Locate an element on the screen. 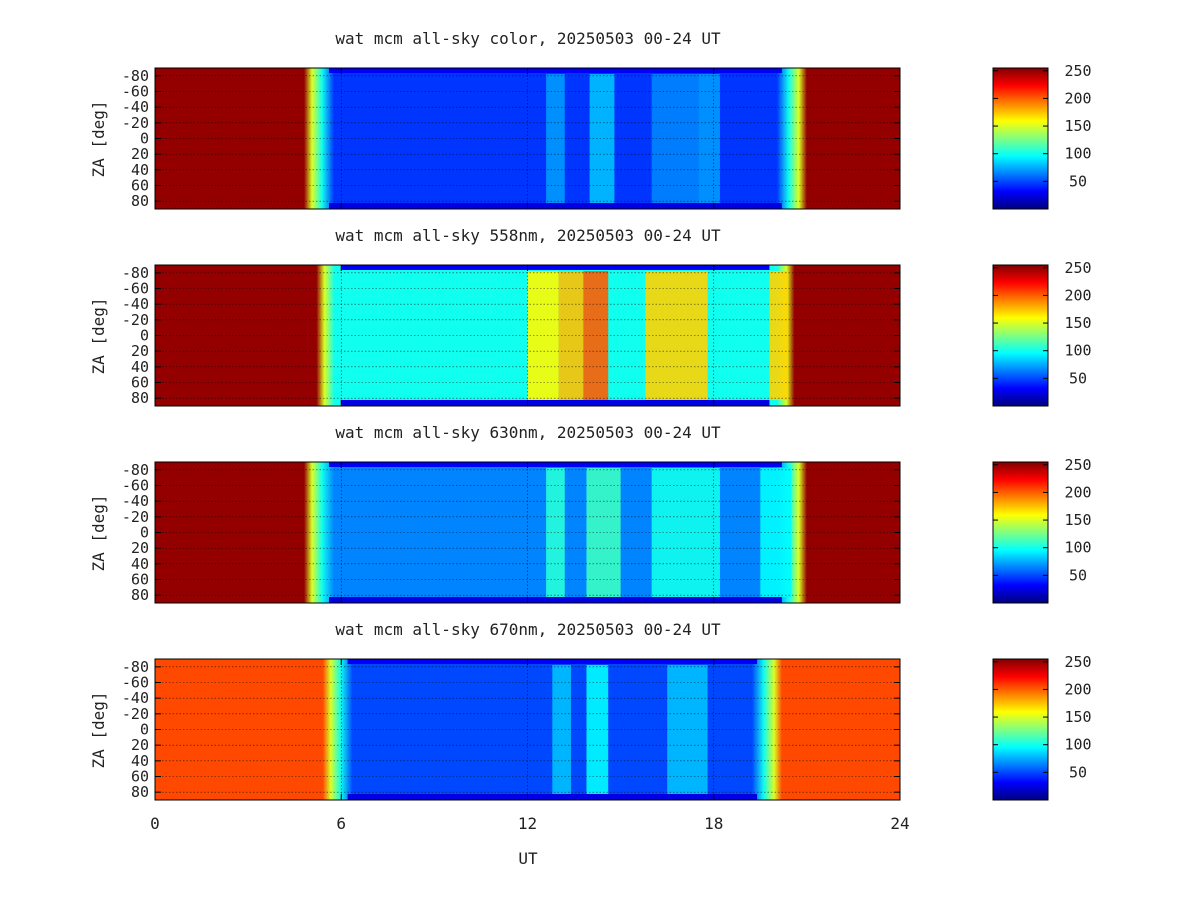  panel-title: wat mcm all-sky 558nm, 20250503 00-24 UT is located at coordinates (528, 235).